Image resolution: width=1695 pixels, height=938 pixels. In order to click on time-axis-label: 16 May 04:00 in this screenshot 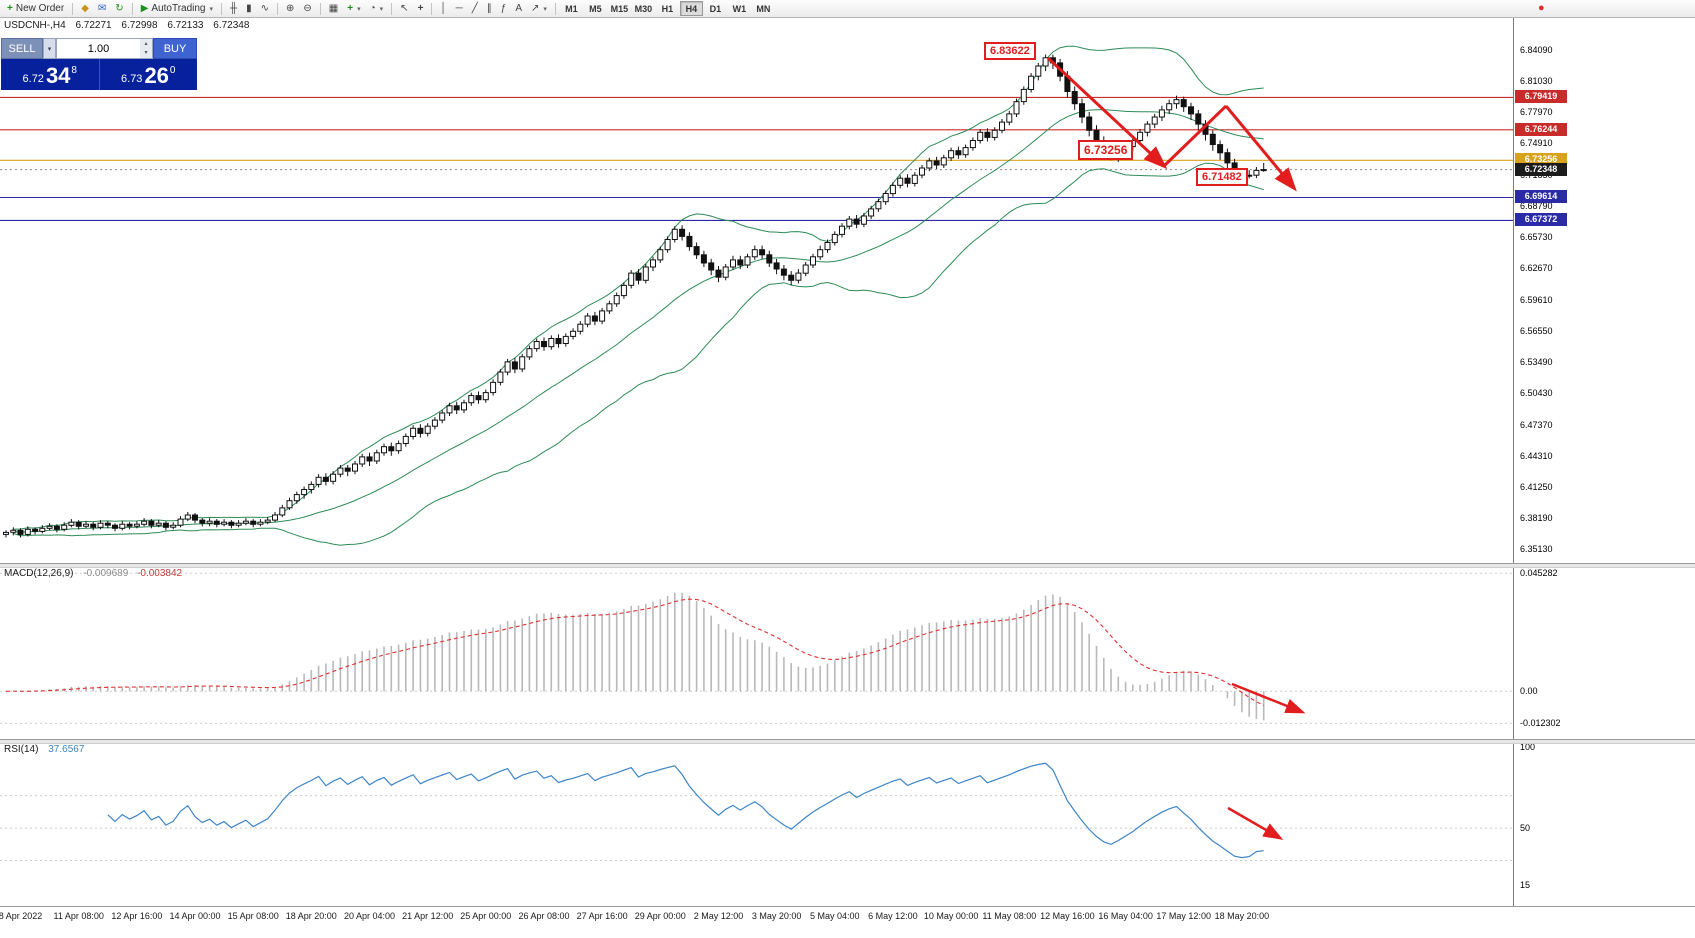, I will do `click(1125, 916)`.